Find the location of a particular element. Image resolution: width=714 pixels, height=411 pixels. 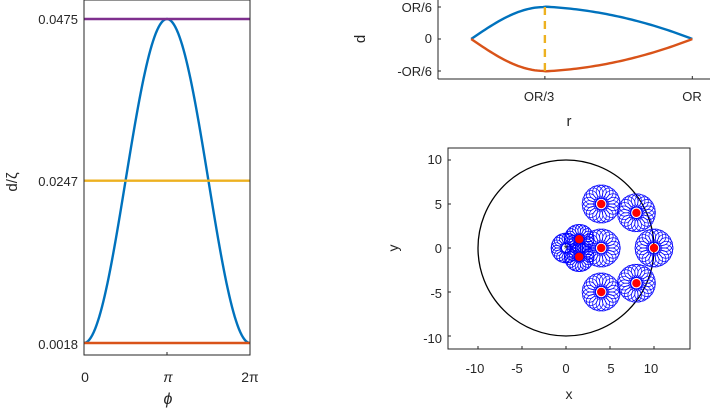

br-ylabel: y is located at coordinates (393, 248).